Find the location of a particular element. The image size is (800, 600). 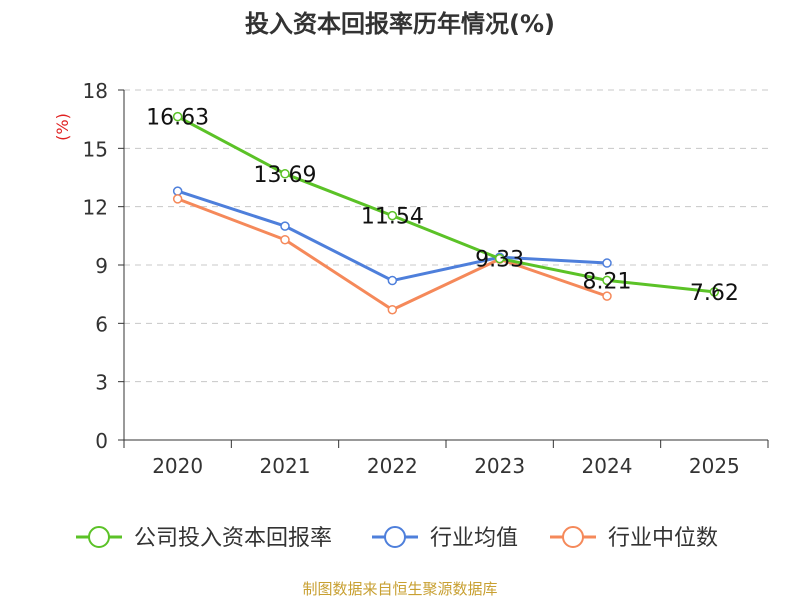

x-tick-label: 2024 is located at coordinates (607, 466).